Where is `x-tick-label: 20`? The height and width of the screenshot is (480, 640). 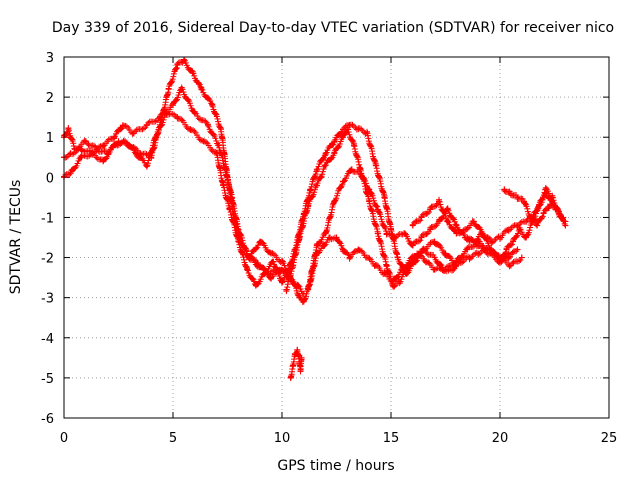
x-tick-label: 20 is located at coordinates (500, 438).